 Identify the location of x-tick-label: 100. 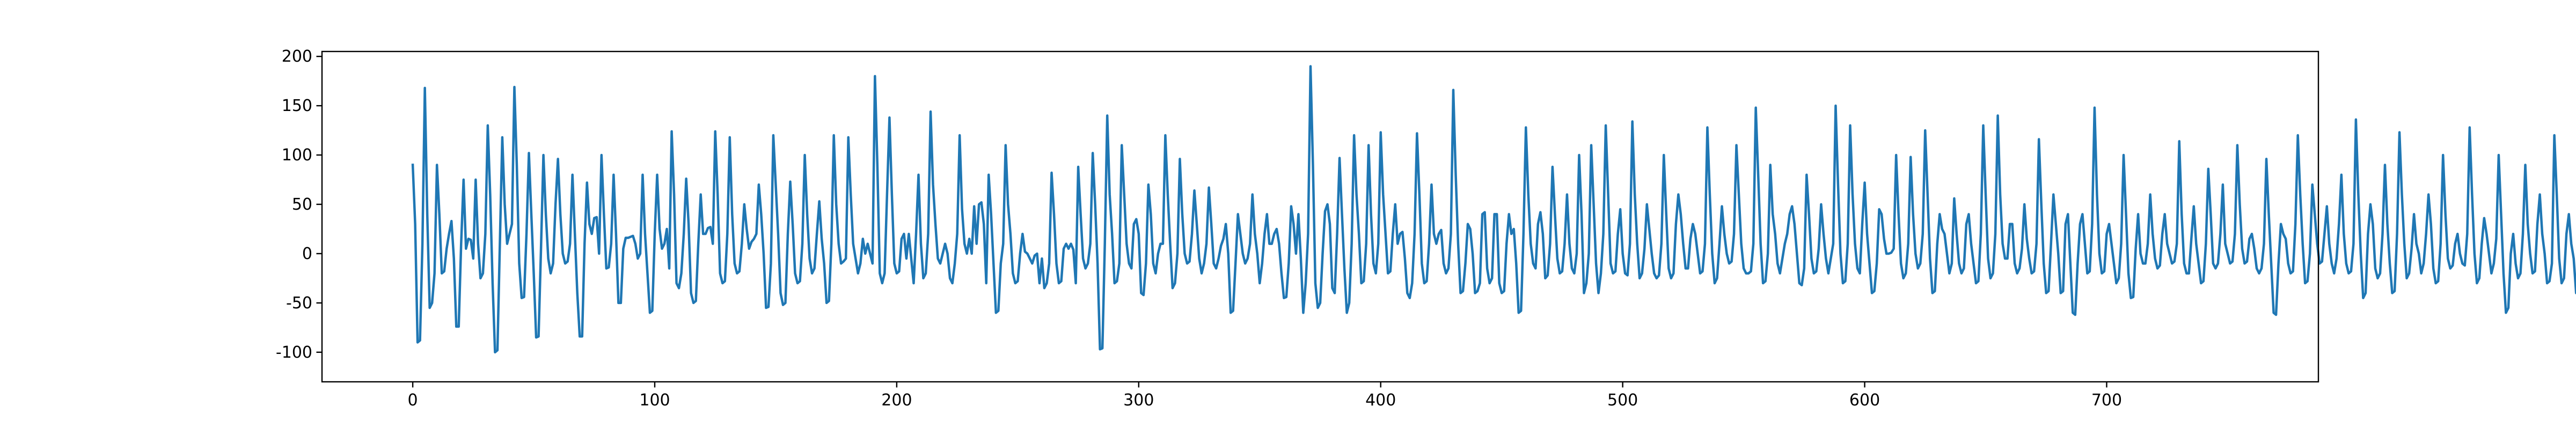
(654, 400).